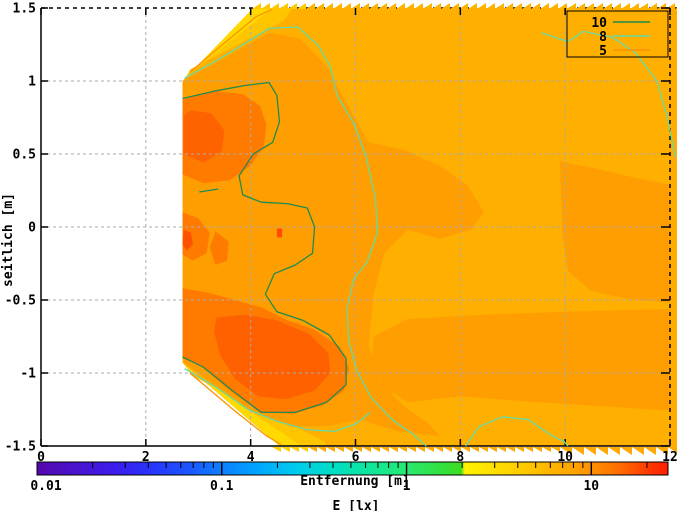 This screenshot has width=677, height=511. Describe the element at coordinates (272, 357) in the screenshot. I see `fill-region-hot-lower-core-13-16-lx` at that location.